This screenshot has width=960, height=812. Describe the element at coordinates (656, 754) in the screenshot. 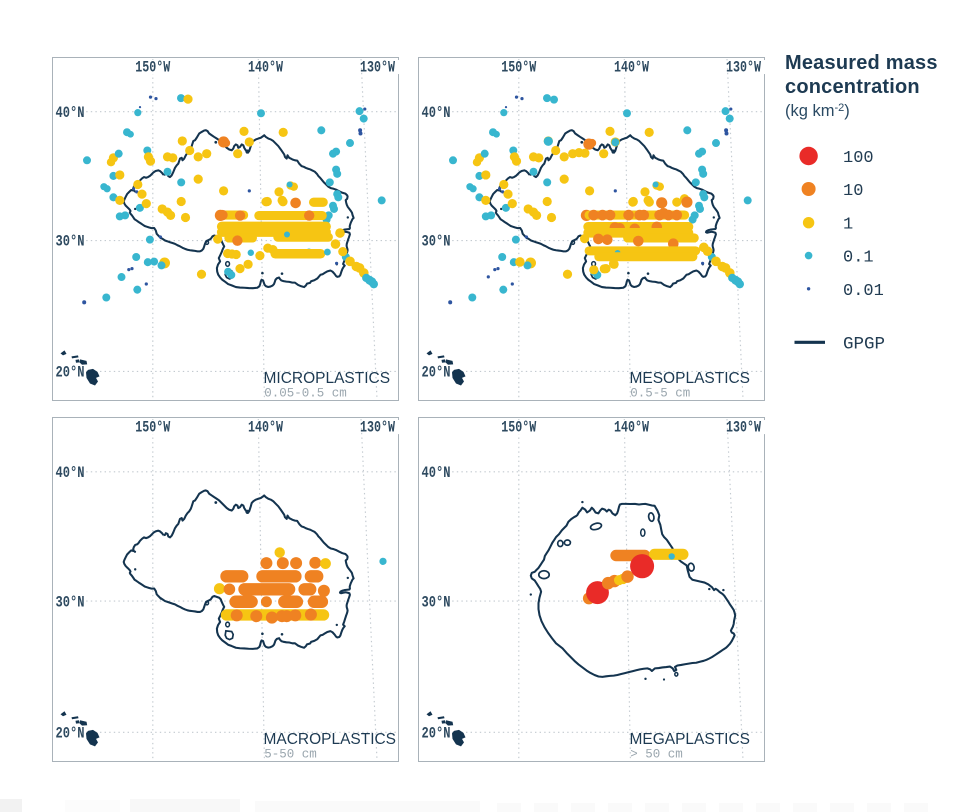

I see `svg-text: > 50 cm` at that location.